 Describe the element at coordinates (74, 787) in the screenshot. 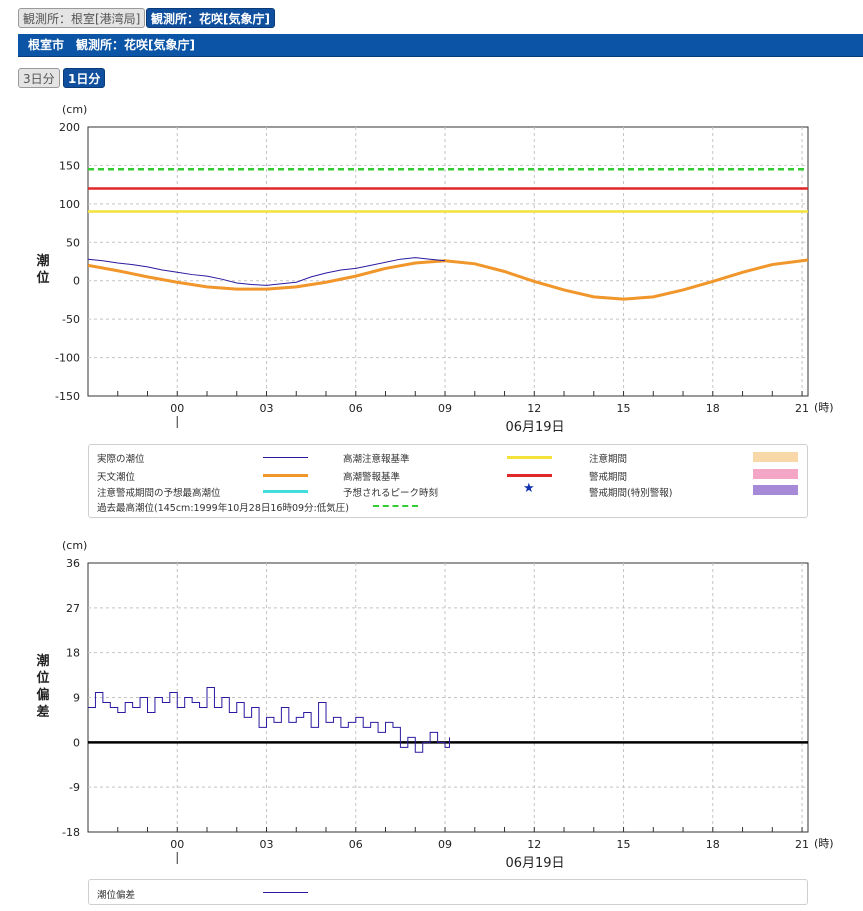

I see `y-tick-label: -9` at that location.